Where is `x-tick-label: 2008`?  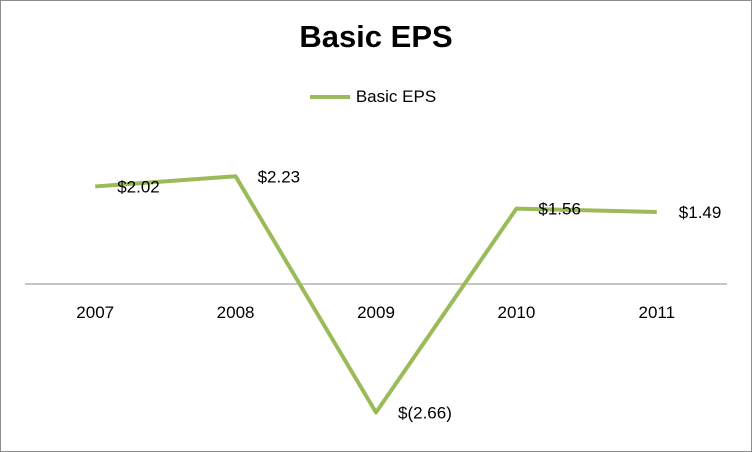 x-tick-label: 2008 is located at coordinates (236, 312).